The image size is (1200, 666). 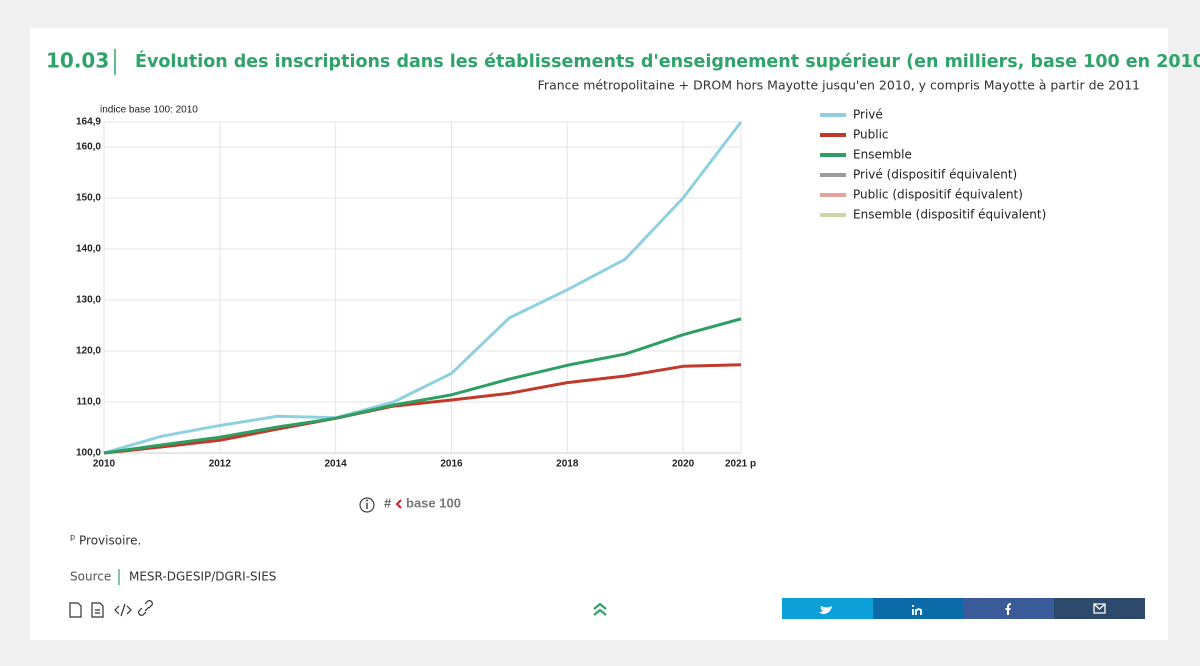 What do you see at coordinates (88, 198) in the screenshot?
I see `y-tick-label: 150,0` at bounding box center [88, 198].